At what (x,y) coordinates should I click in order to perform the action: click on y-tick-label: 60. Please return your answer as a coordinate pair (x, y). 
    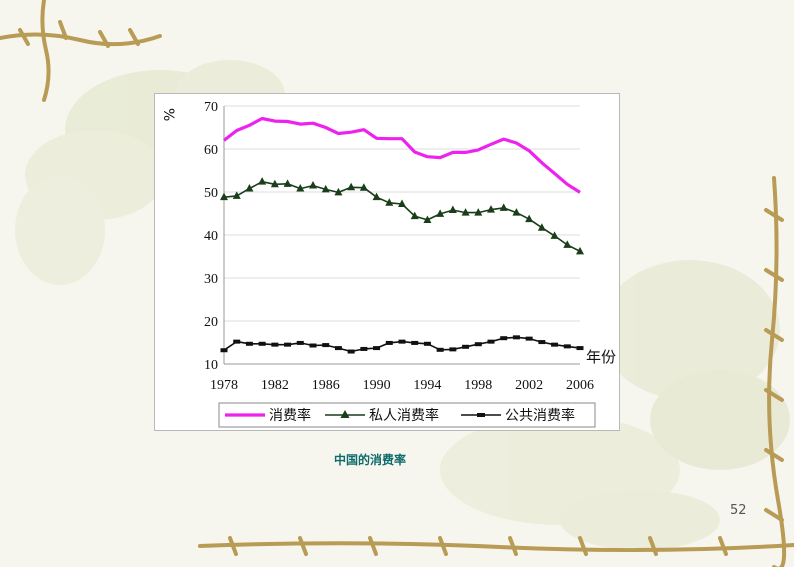
    Looking at the image, I should click on (211, 150).